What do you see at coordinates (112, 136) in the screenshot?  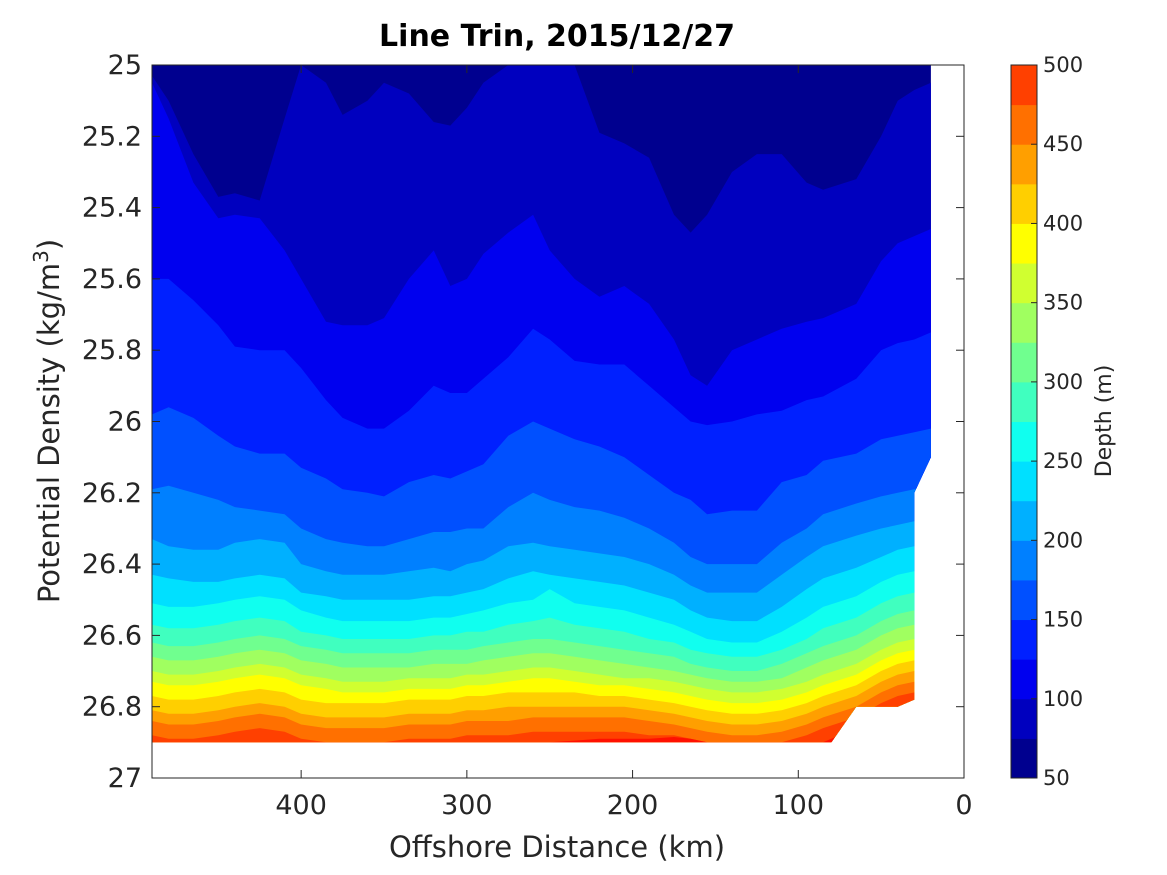 I see `y-tick-label: 25.2` at bounding box center [112, 136].